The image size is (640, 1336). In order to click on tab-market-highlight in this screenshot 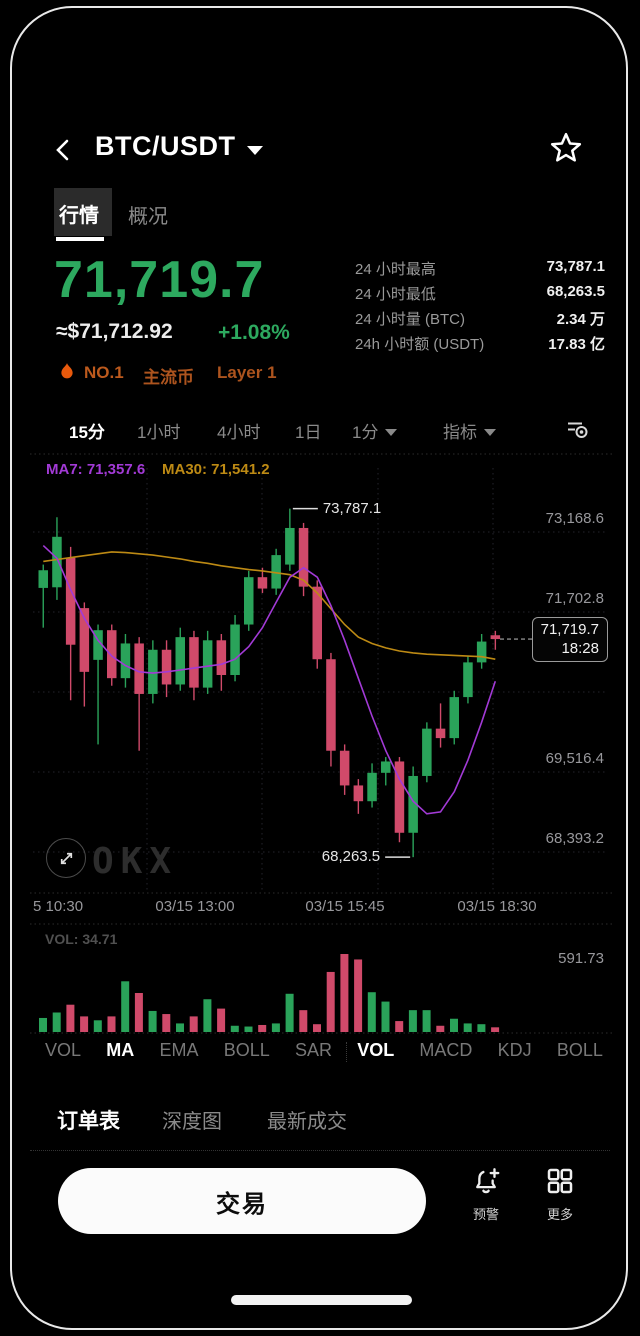, I will do `click(83, 212)`.